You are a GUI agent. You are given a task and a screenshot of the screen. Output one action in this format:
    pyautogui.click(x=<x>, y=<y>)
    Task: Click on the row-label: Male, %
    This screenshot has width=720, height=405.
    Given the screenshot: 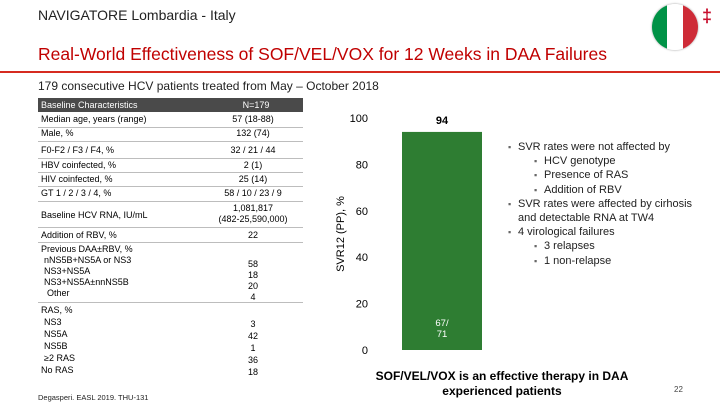 What is the action you would take?
    pyautogui.click(x=57, y=133)
    